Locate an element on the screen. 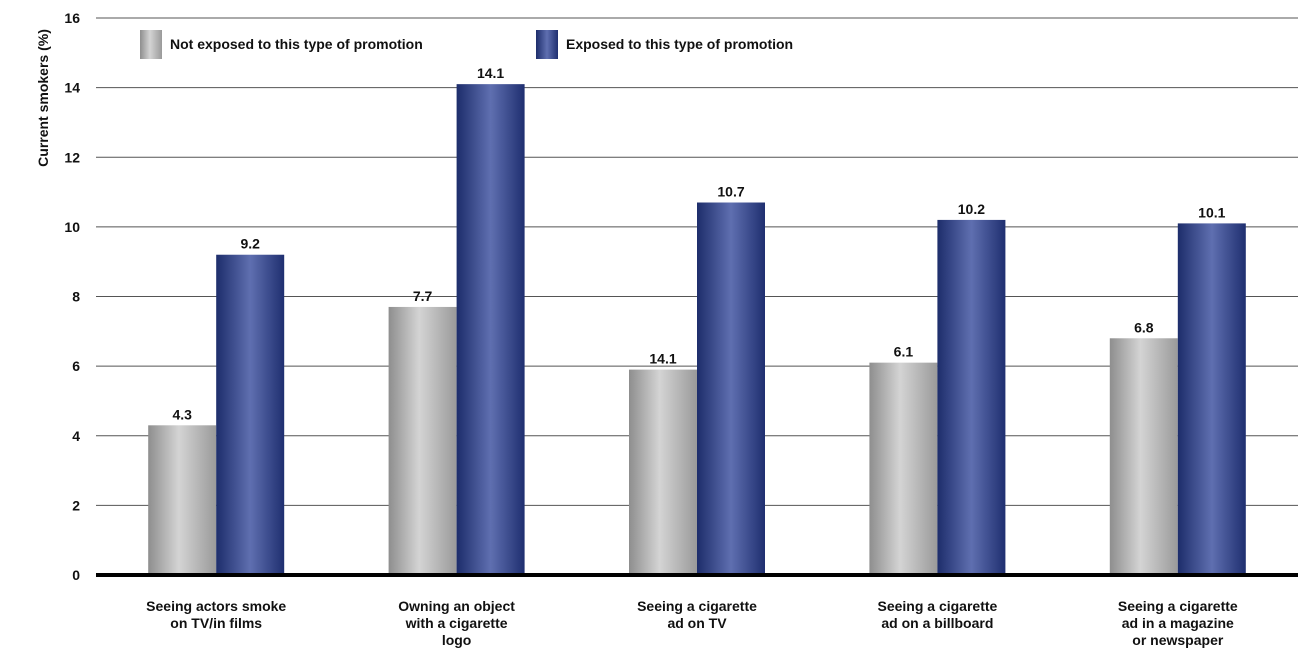 The width and height of the screenshot is (1309, 657). value-label: 6.8 is located at coordinates (1144, 327).